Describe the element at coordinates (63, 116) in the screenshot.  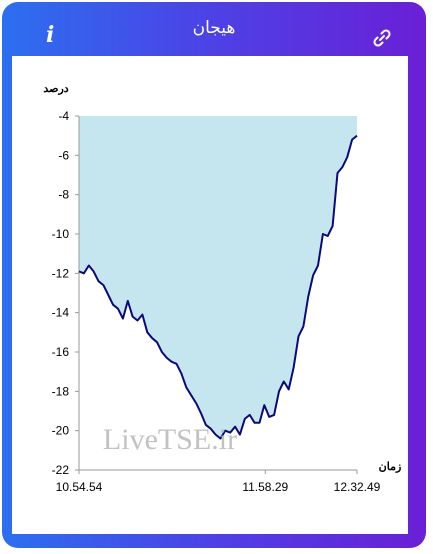
I see `y-tick-label: -4` at that location.